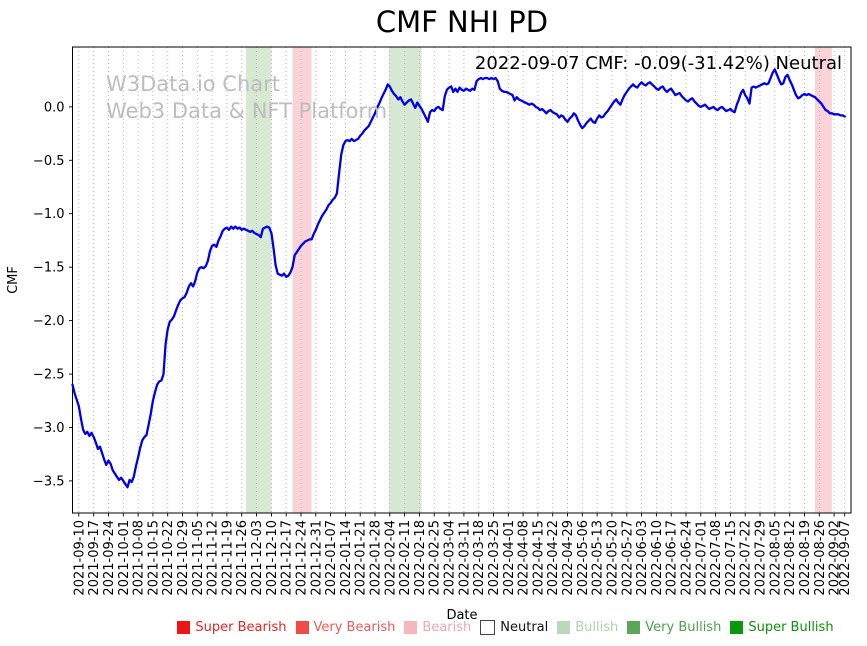 The width and height of the screenshot is (867, 646). I want to click on x-tick-label: 2022-03-11, so click(464, 558).